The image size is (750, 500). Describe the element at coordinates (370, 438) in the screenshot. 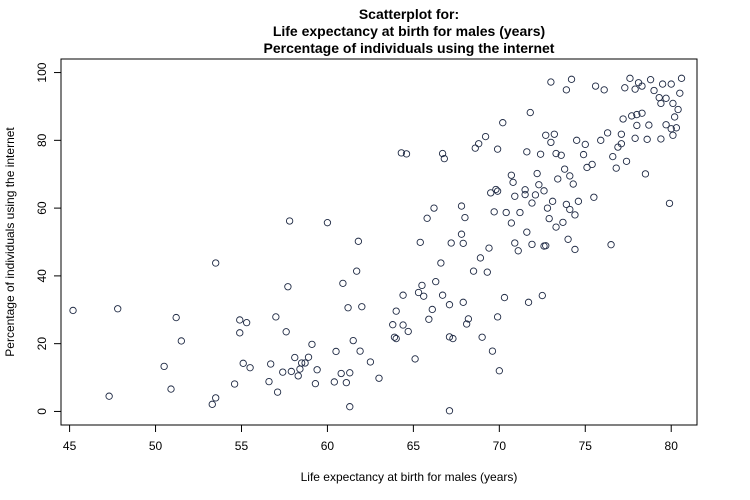

I see `x-axis: 45 50 55 60 65 70 75 80` at that location.